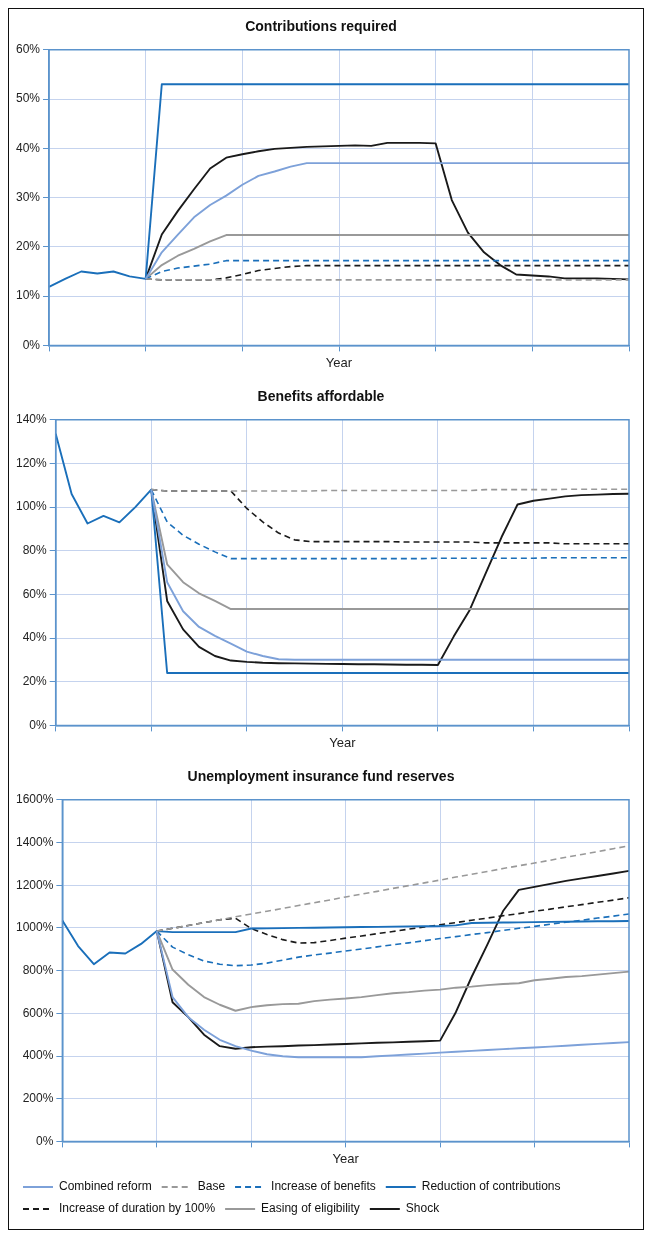  I want to click on y-tick-label: 1600%, so click(34, 799).